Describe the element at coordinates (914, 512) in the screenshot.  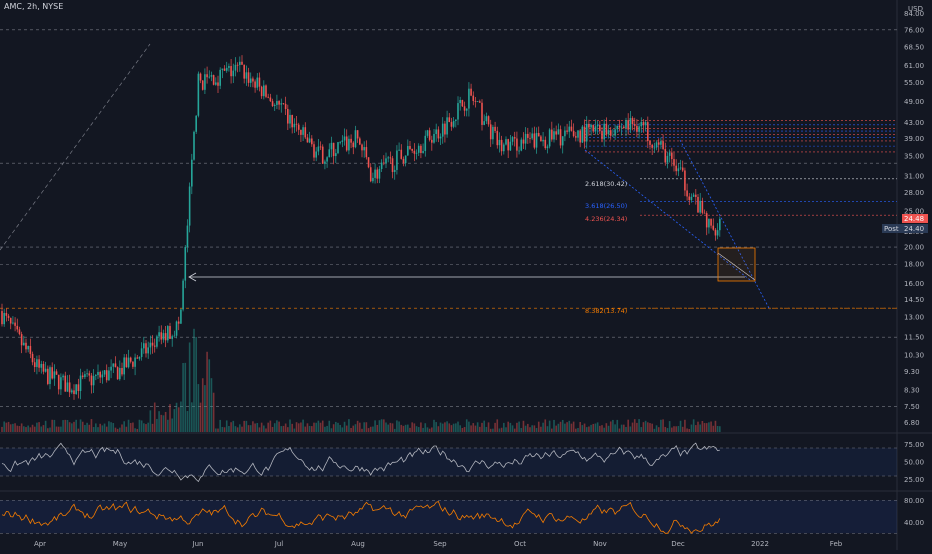
I see `osc-axis: 80.00 40.00` at that location.